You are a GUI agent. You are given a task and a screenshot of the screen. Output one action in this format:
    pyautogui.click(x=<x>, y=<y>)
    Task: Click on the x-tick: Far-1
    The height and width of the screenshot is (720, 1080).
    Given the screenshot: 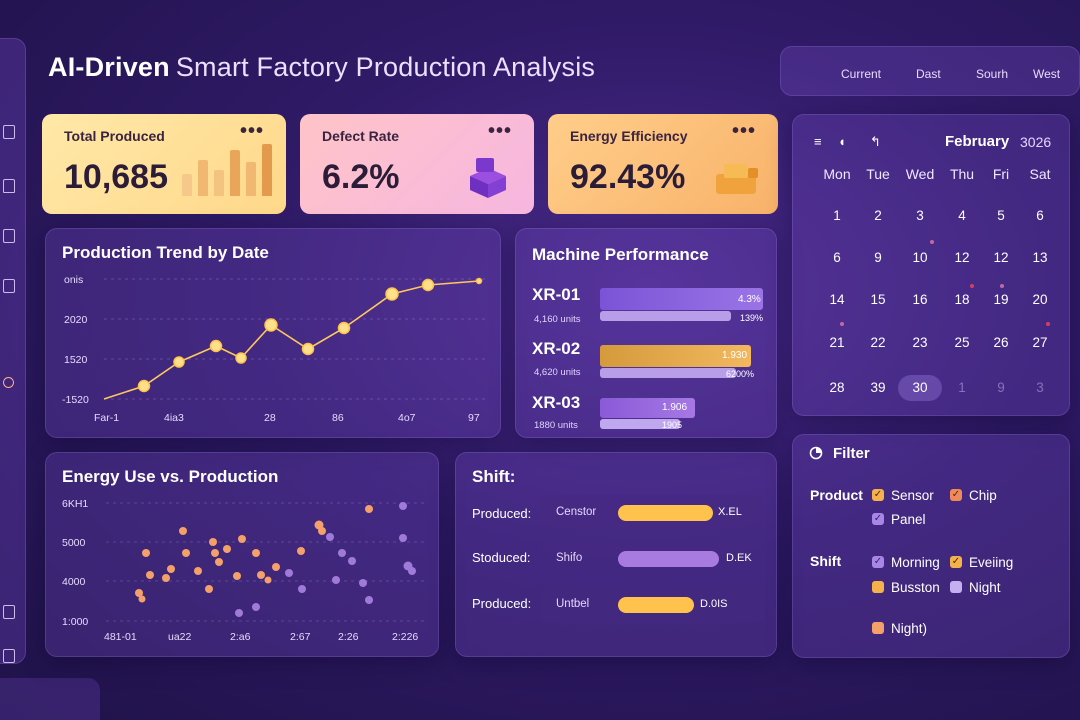 What is the action you would take?
    pyautogui.click(x=106, y=418)
    